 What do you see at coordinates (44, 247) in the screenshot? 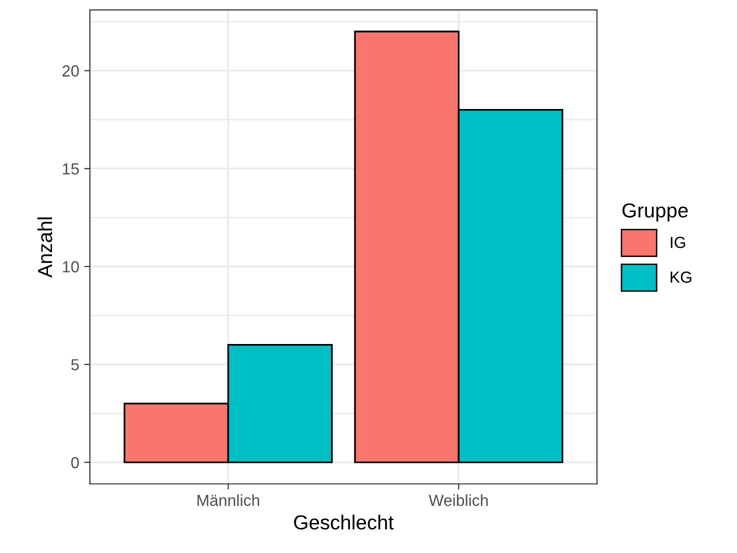
I see `y-axis-title: Anzahl` at bounding box center [44, 247].